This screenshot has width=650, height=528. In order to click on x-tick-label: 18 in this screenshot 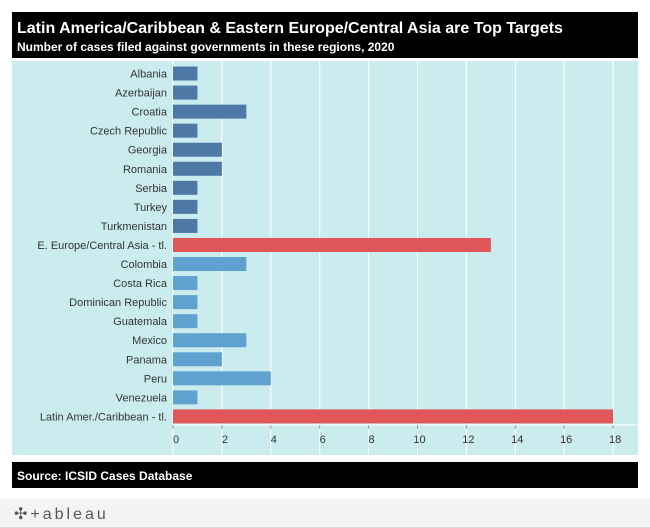, I will do `click(615, 440)`.